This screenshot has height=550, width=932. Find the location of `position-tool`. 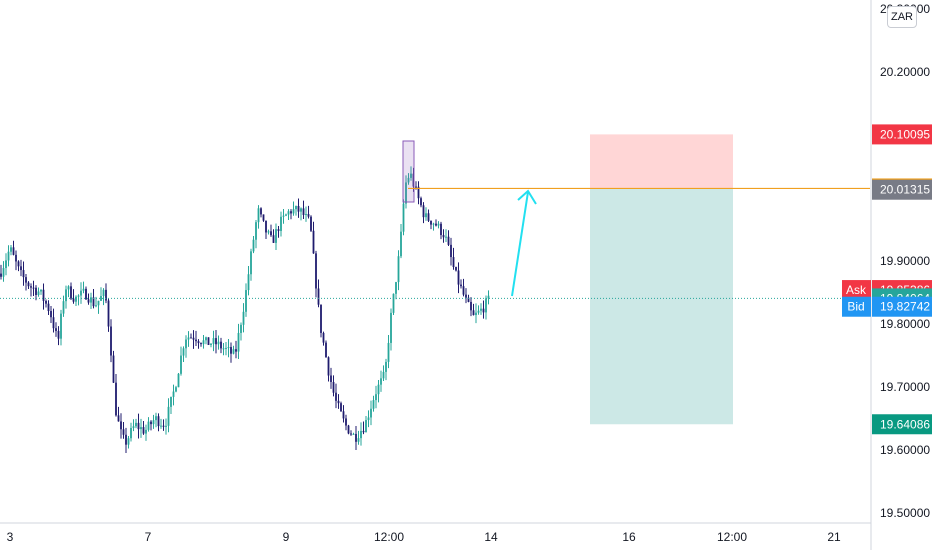

position-tool is located at coordinates (661, 279).